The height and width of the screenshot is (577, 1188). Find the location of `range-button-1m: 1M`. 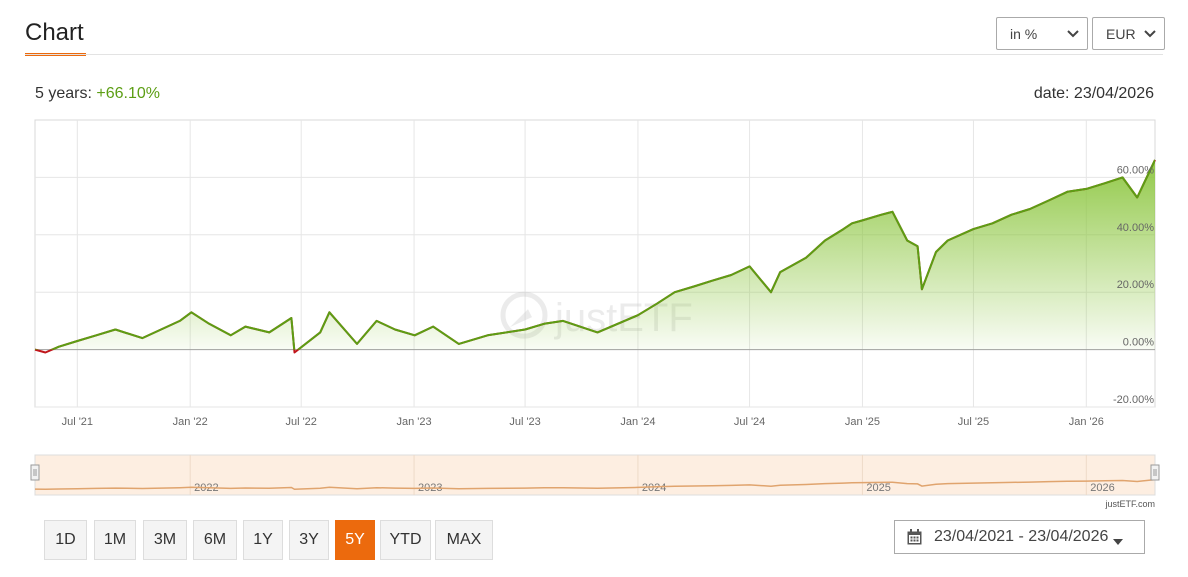

range-button-1m: 1M is located at coordinates (115, 540).